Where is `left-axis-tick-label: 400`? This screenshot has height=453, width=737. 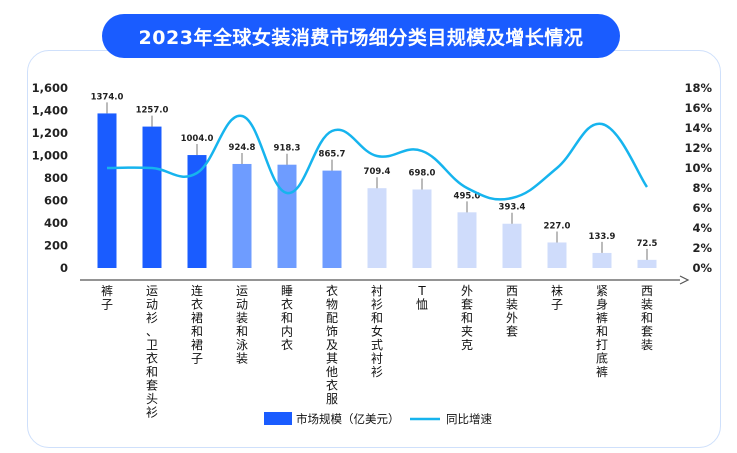
left-axis-tick-label: 400 is located at coordinates (56, 223).